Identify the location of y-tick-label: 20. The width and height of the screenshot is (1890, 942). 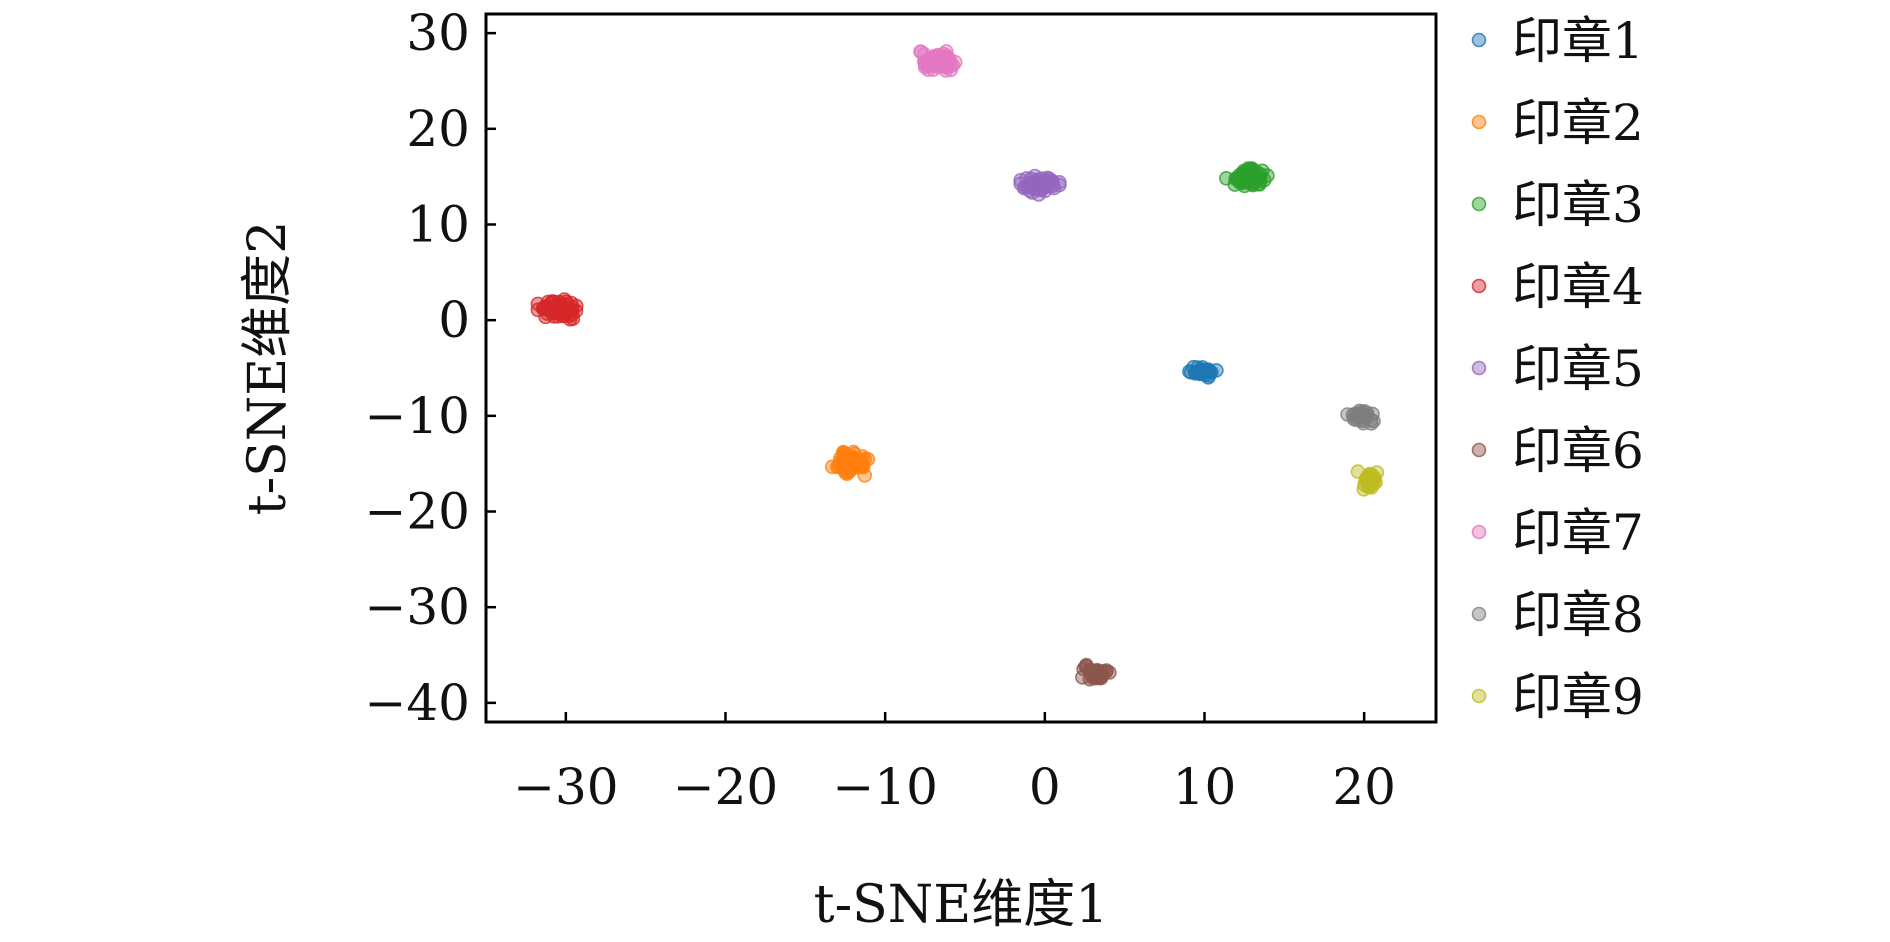
(438, 129).